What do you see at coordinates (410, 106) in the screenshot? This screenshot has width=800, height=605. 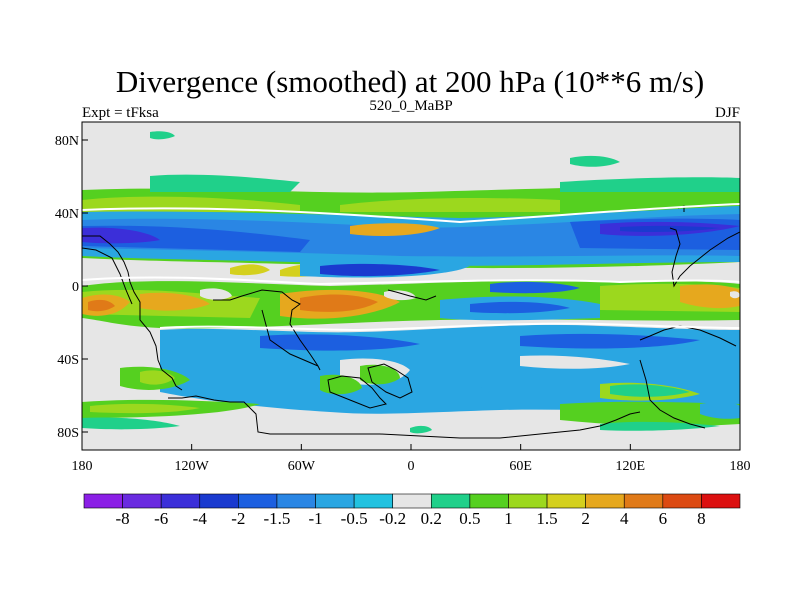 I see `period-label: 520_0_MaBP` at bounding box center [410, 106].